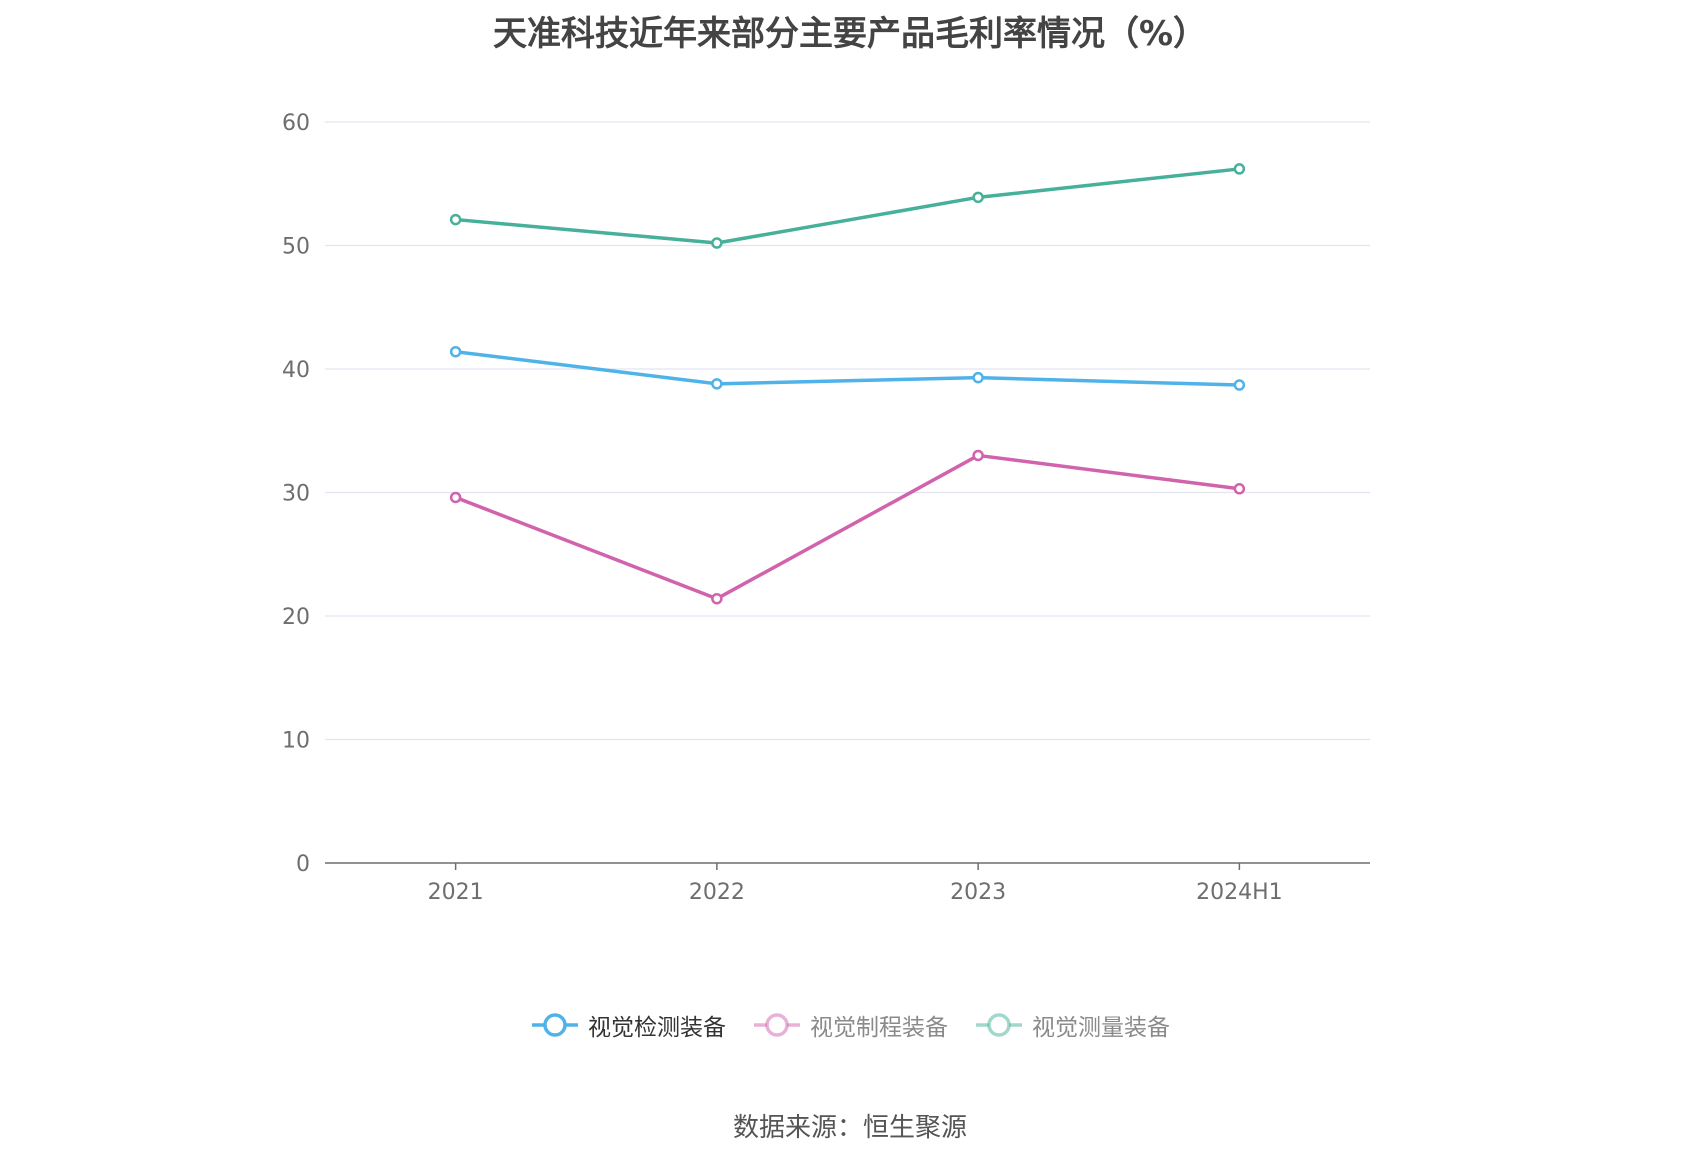 This screenshot has width=1700, height=1150. I want to click on y-tick-label: 40, so click(296, 370).